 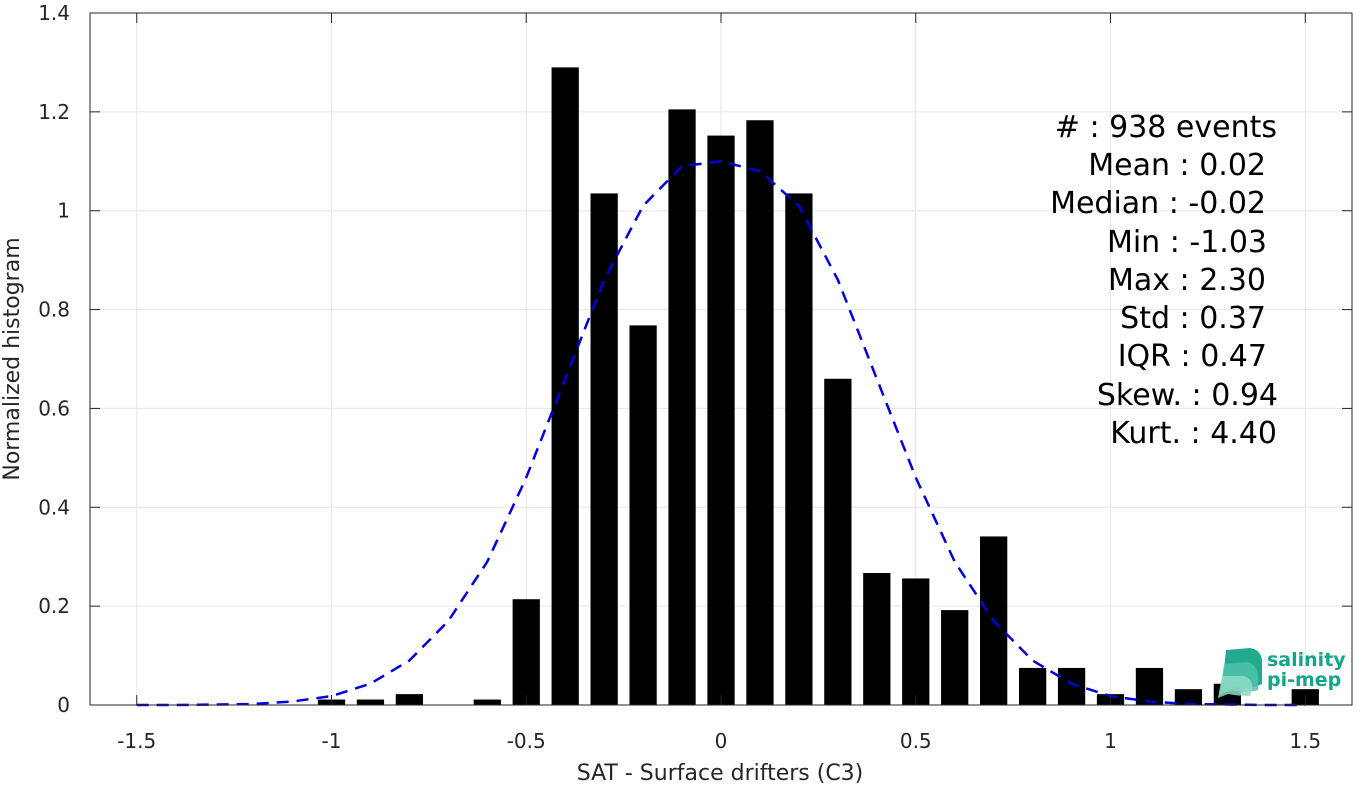 What do you see at coordinates (1187, 242) in the screenshot?
I see `stat-min: Min : -1.03` at bounding box center [1187, 242].